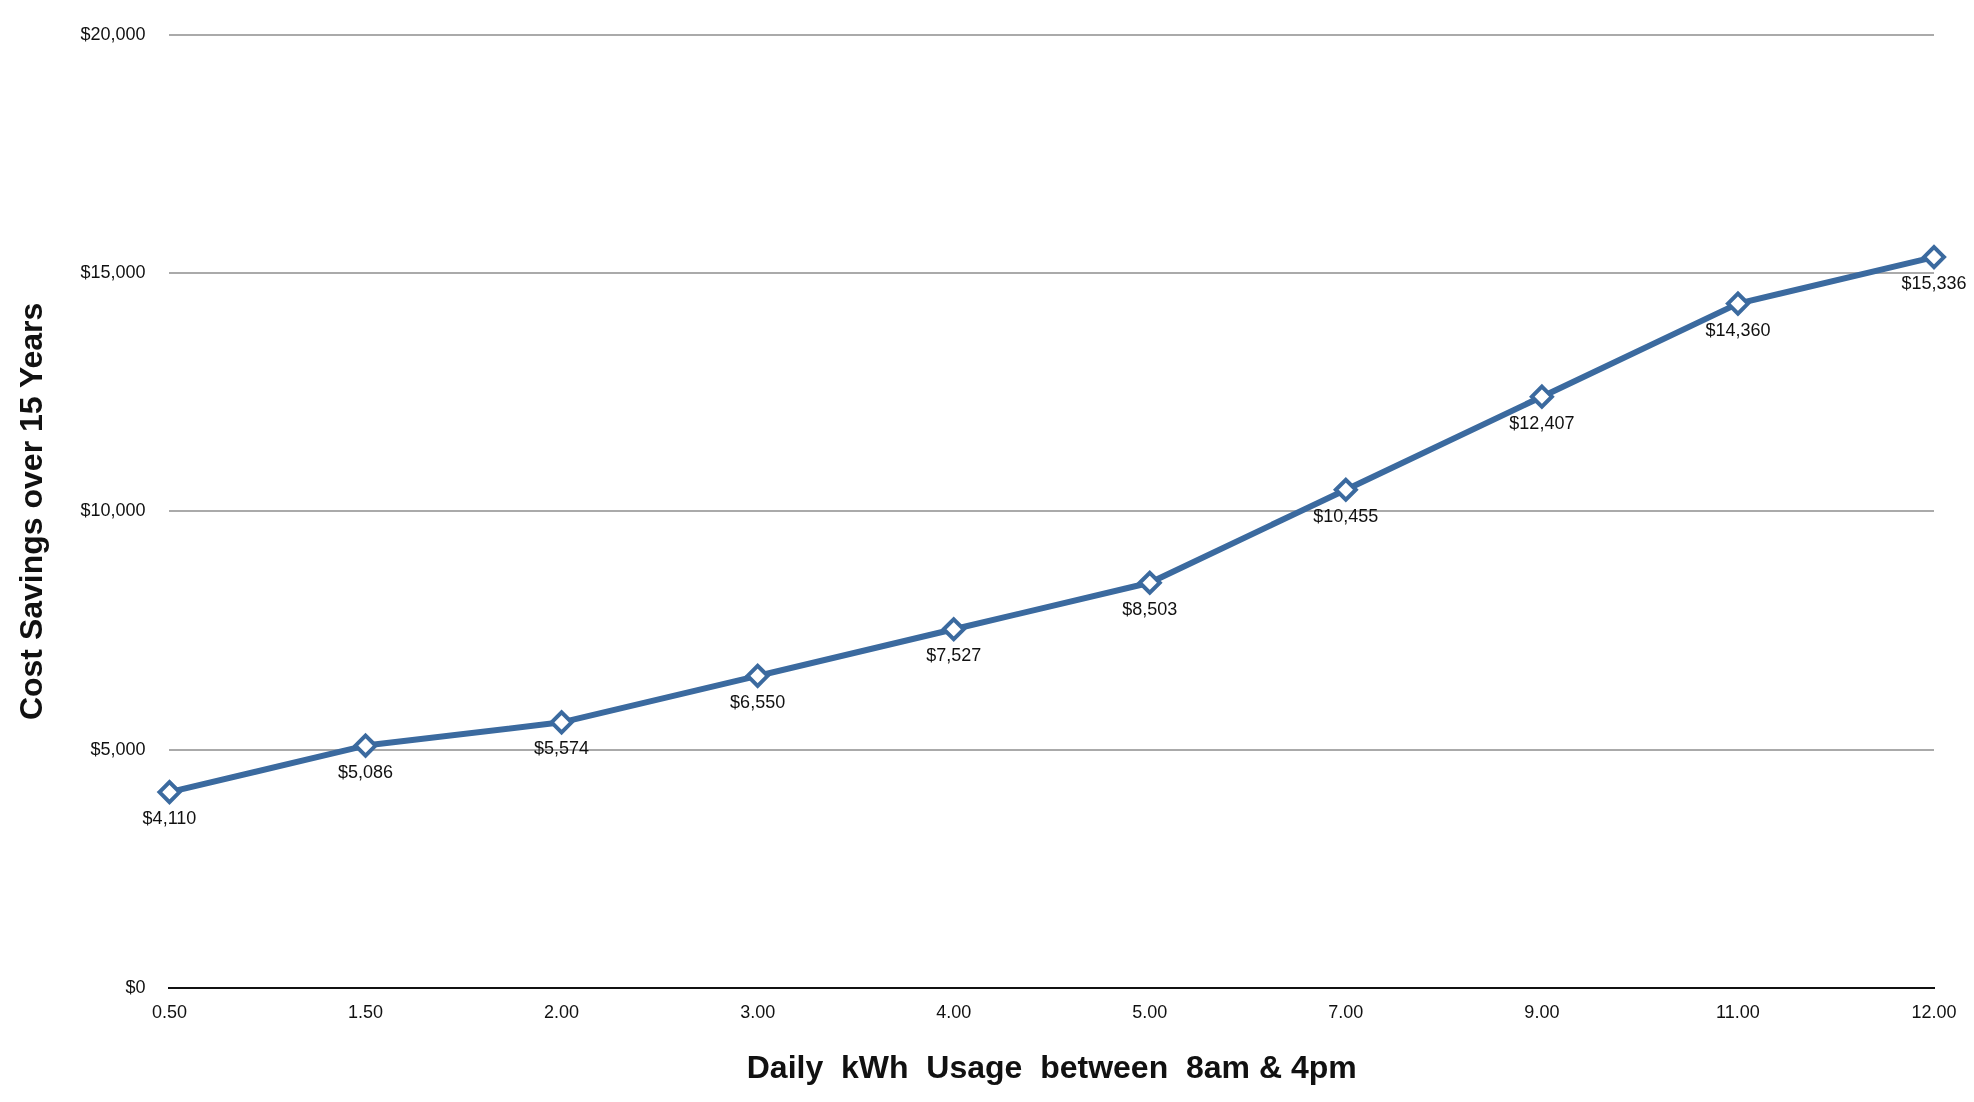 The width and height of the screenshot is (1974, 1102). What do you see at coordinates (1934, 1011) in the screenshot?
I see `x-tick-label: 12.00` at bounding box center [1934, 1011].